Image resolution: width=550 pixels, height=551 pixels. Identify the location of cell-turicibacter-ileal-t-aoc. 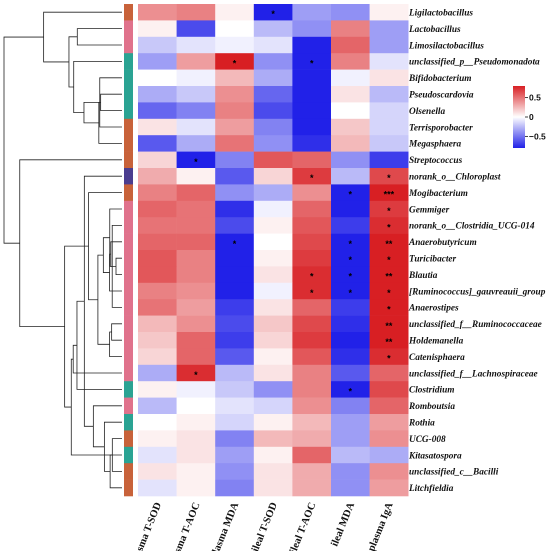
(312, 258).